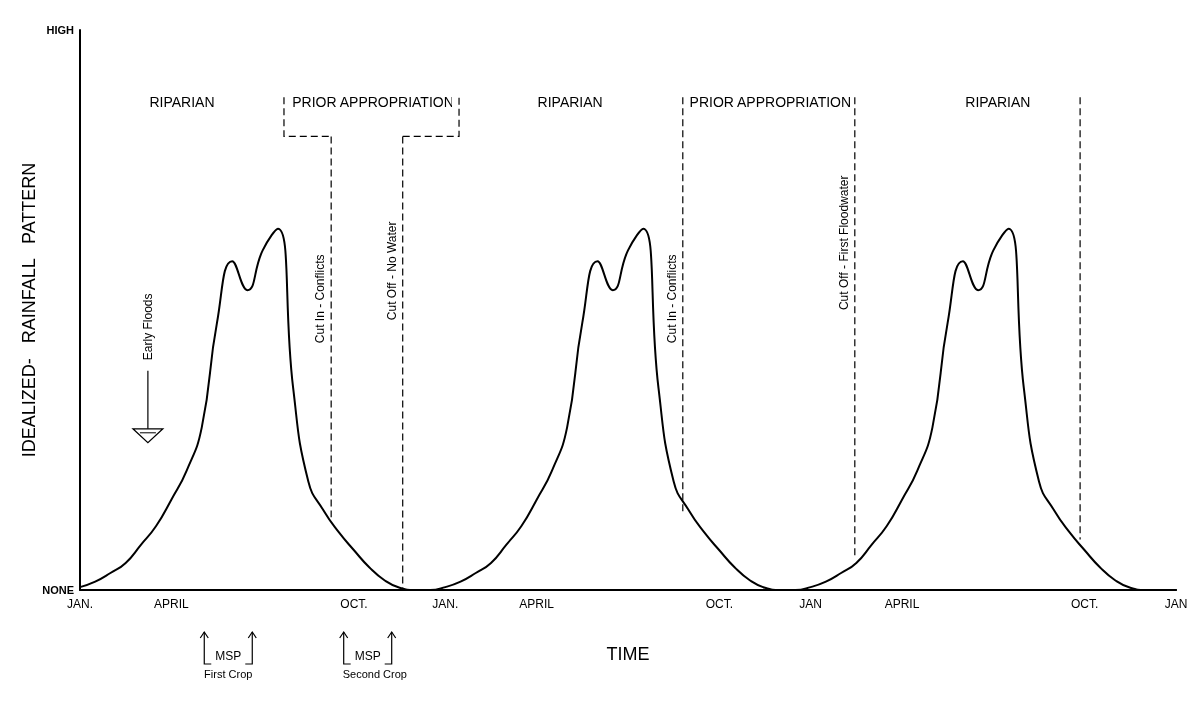 Image resolution: width=1202 pixels, height=714 pixels. Describe the element at coordinates (29, 310) in the screenshot. I see `y-axis-title: IDEALIZED- RAINFALL PATTERN` at that location.